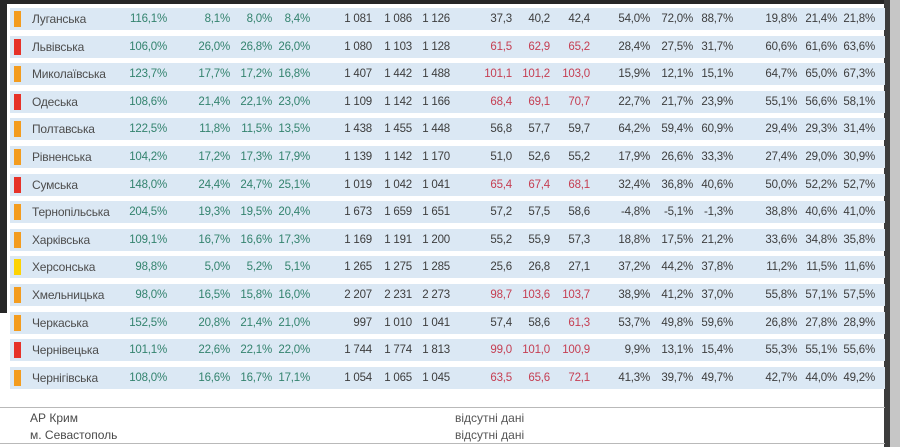  Describe the element at coordinates (358, 239) in the screenshot. I see `value-cell: 1 169` at that location.